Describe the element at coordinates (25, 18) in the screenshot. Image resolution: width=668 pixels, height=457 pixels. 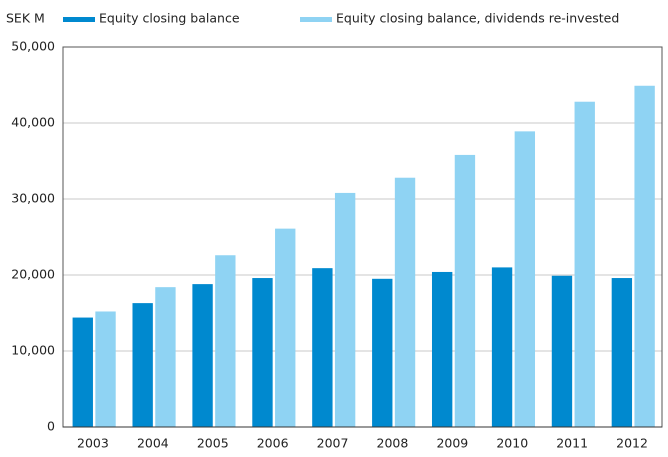
I see `y-axis-label: SEK M` at that location.